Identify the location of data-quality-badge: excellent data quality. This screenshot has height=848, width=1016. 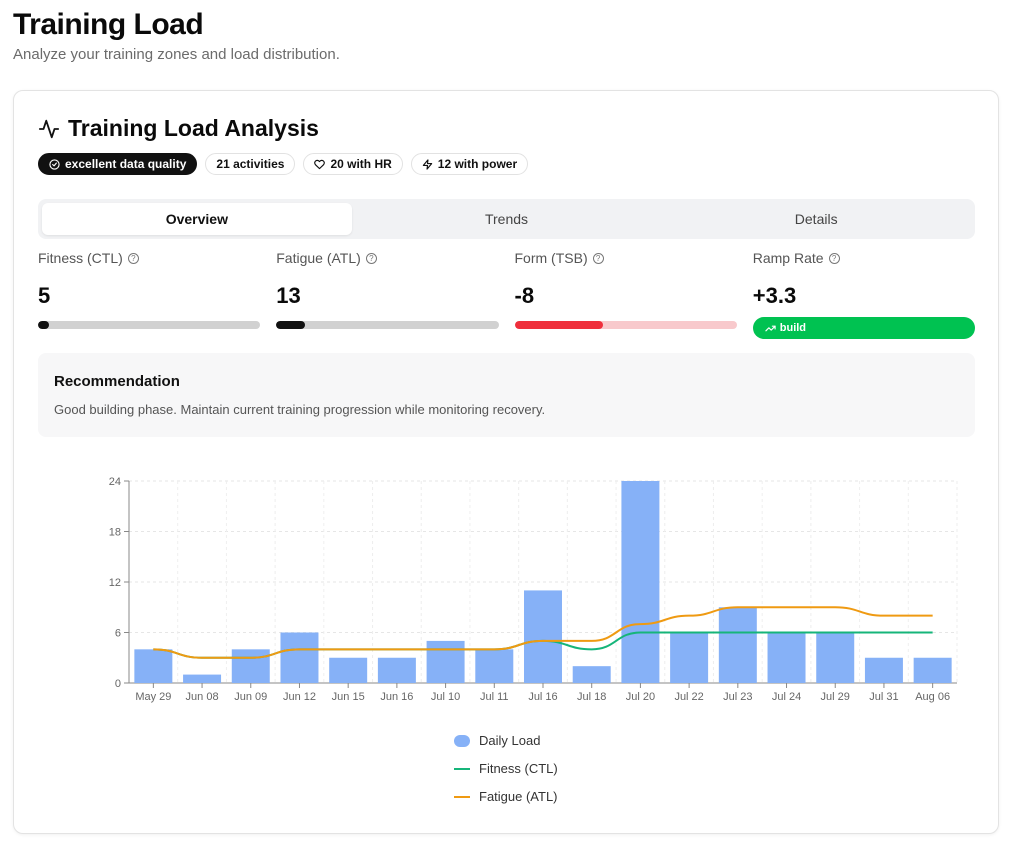
(118, 164).